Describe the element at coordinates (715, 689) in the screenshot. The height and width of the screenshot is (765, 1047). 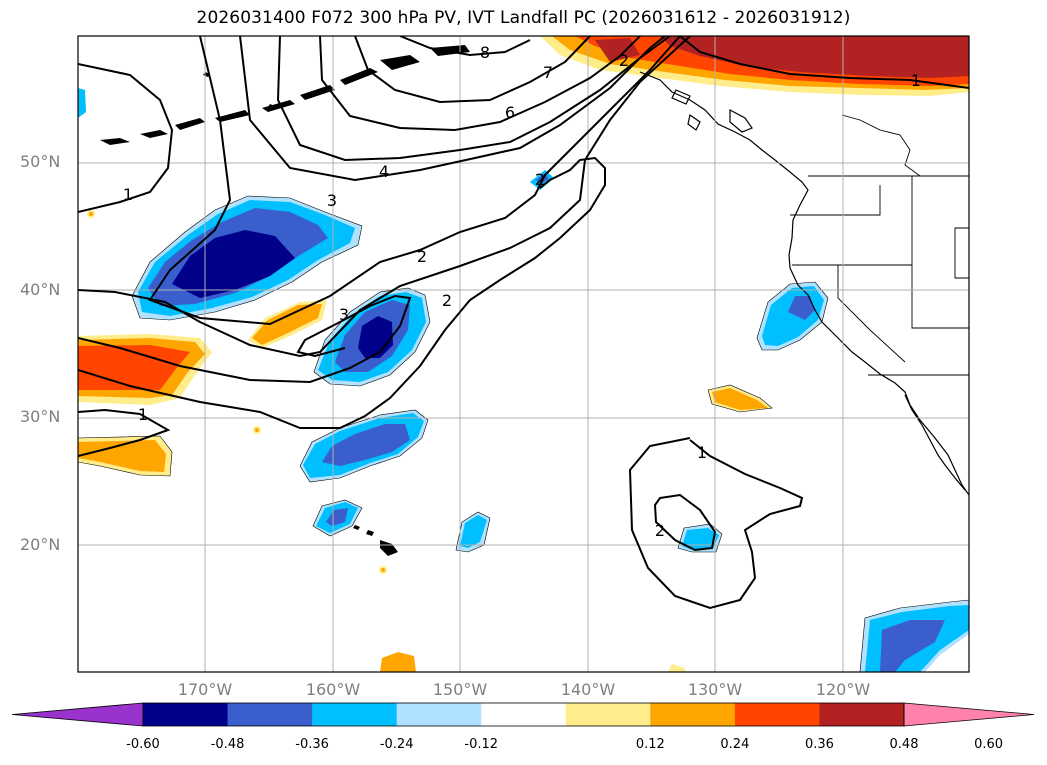
I see `lon-label-130w: 130°W` at that location.